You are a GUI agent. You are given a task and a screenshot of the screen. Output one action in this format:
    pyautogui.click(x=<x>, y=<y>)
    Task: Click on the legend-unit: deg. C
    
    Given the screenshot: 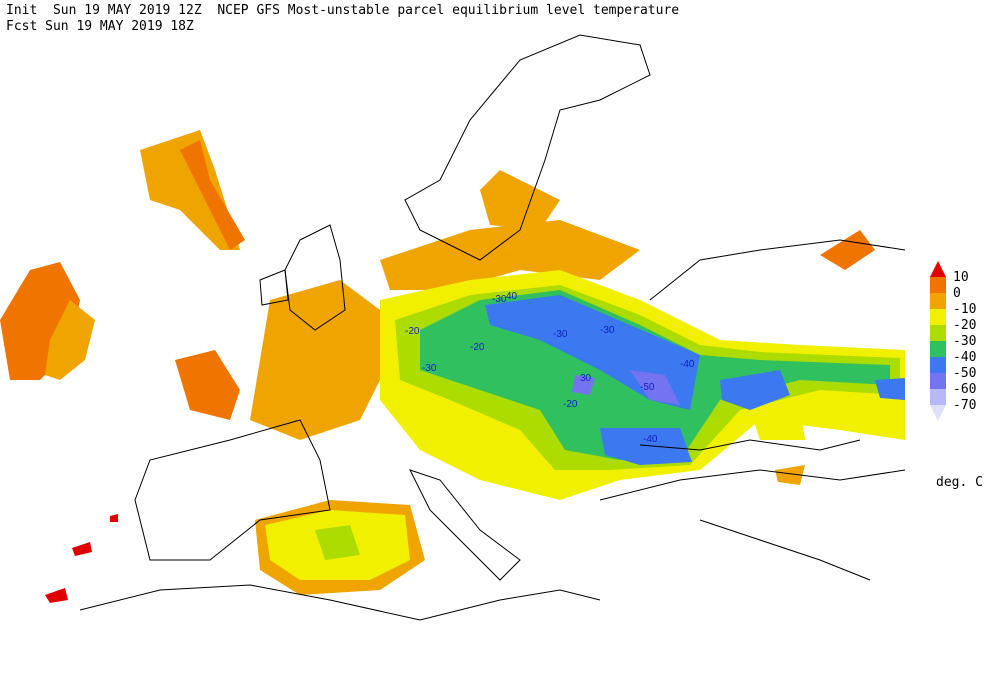 What is the action you would take?
    pyautogui.click(x=959, y=482)
    